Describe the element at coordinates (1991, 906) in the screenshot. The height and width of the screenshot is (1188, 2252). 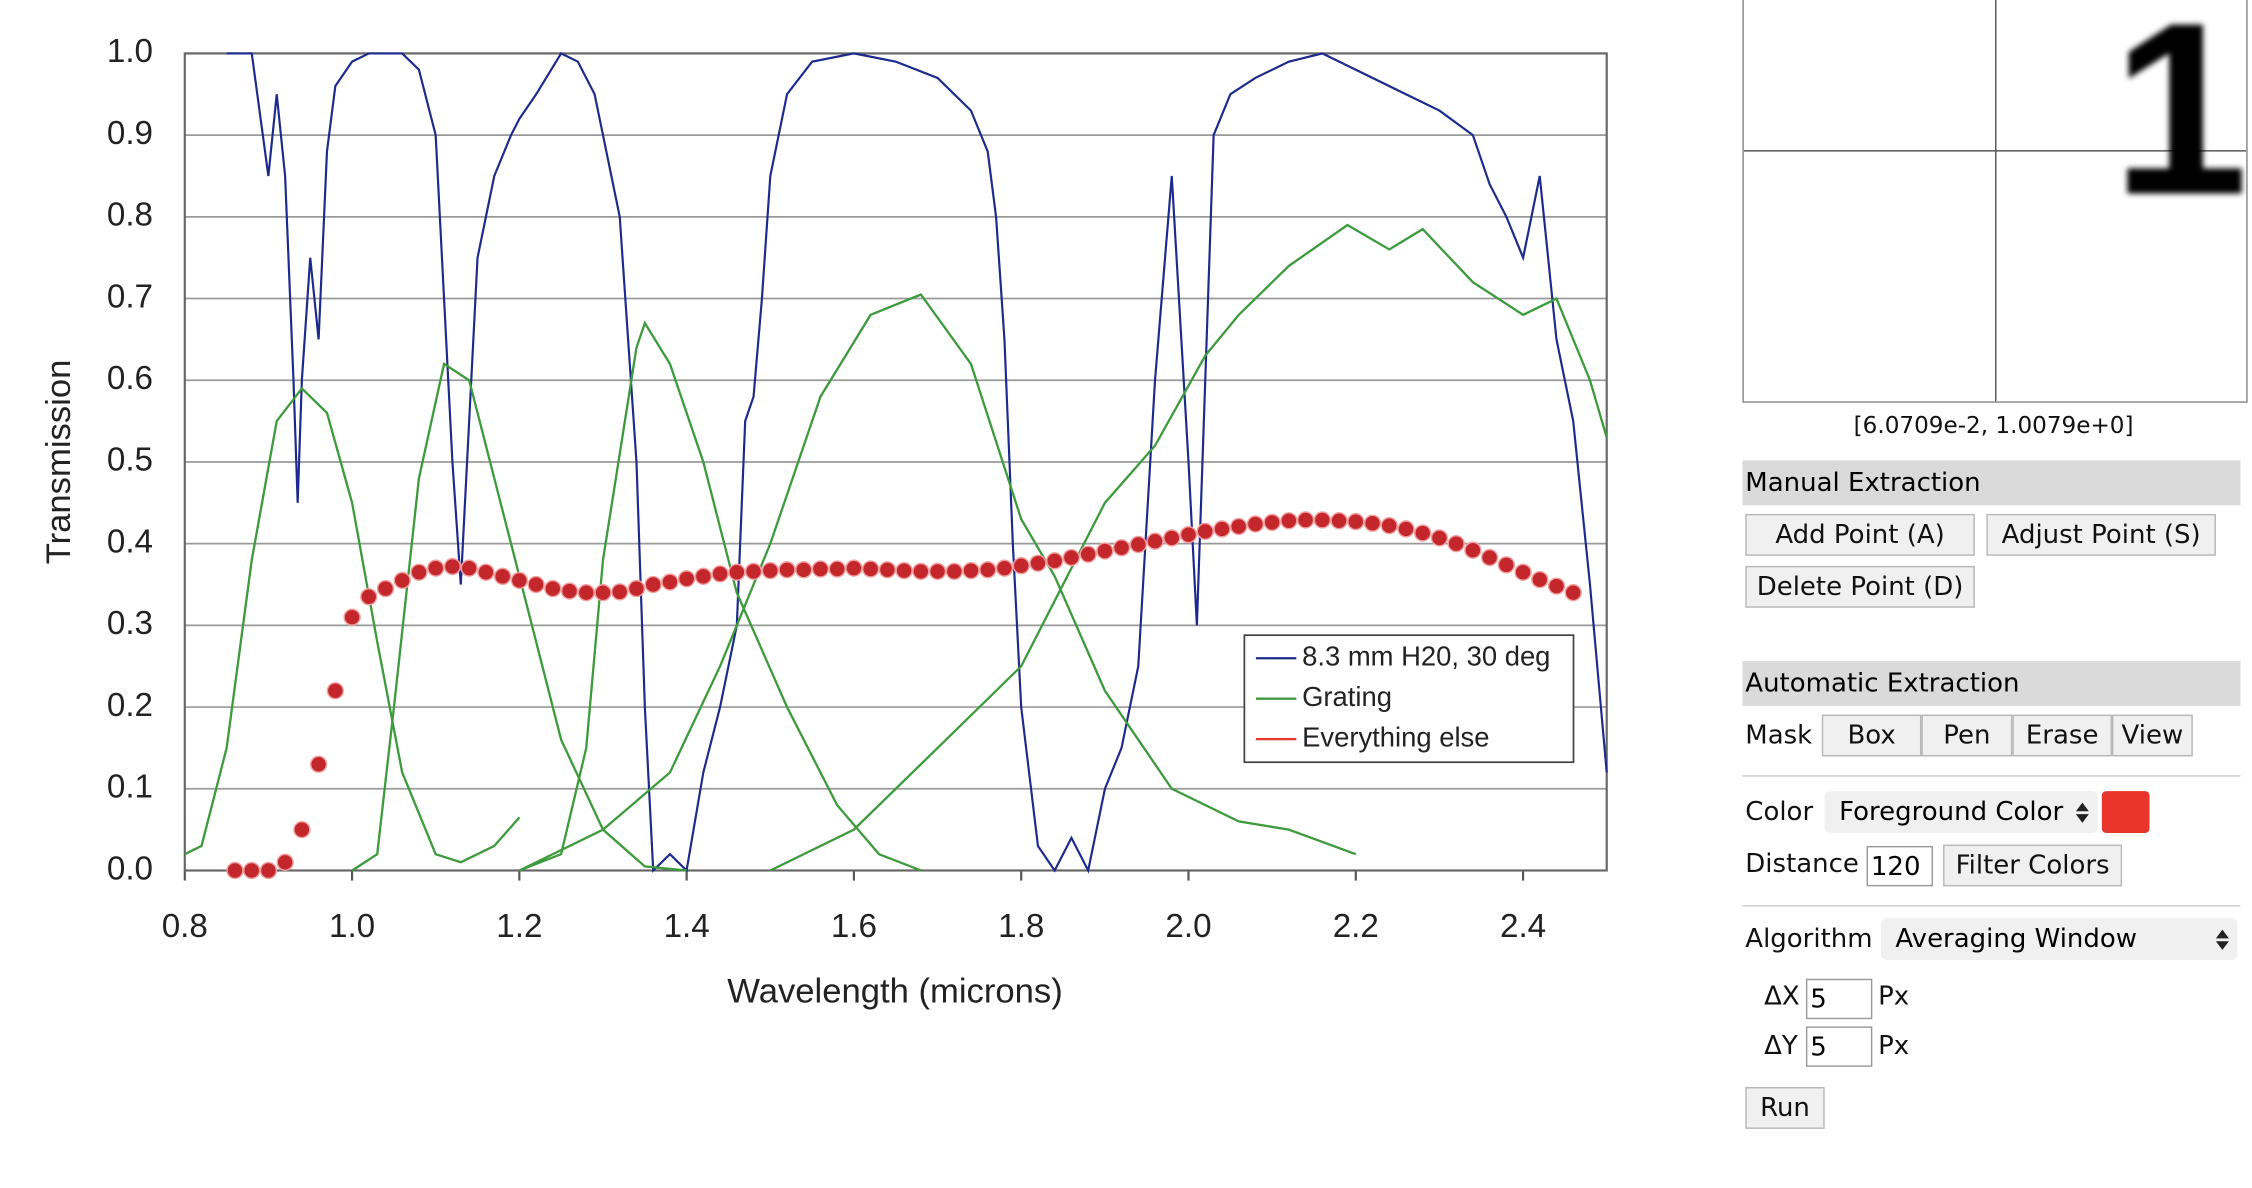
I see `separator` at that location.